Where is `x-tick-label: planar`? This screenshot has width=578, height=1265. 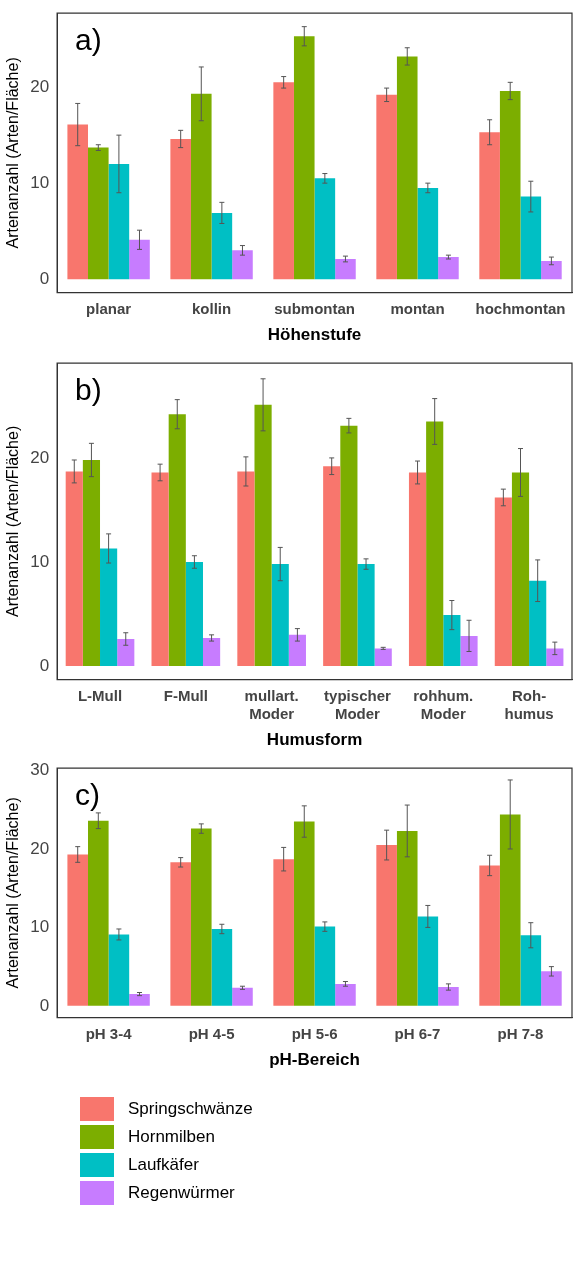
x-tick-label: planar is located at coordinates (109, 308).